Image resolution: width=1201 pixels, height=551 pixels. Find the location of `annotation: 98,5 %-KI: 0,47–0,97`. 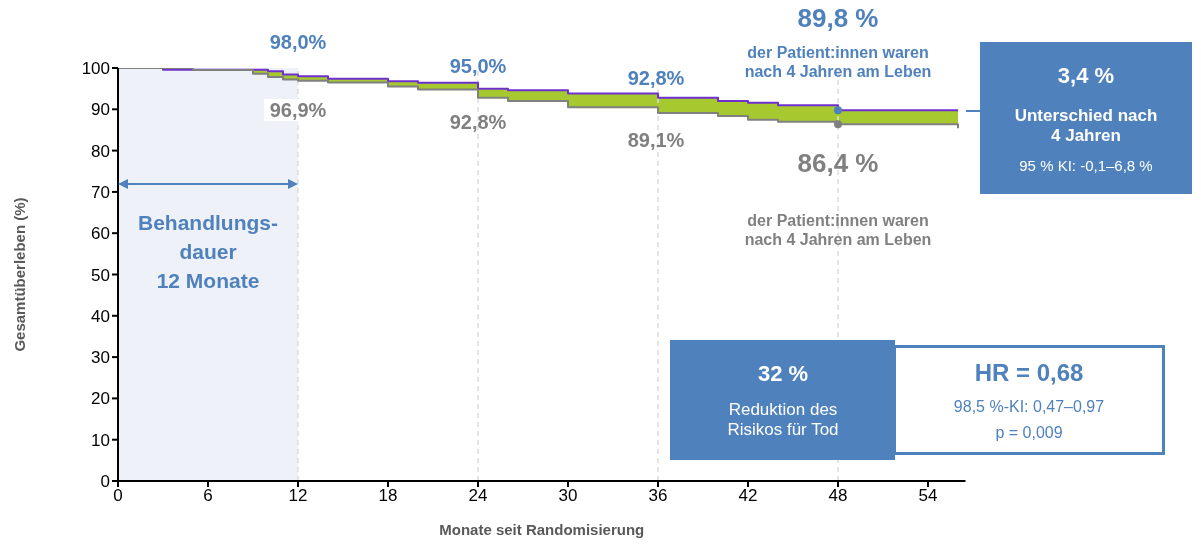

annotation: 98,5 %-KI: 0,47–0,97 is located at coordinates (1029, 407).